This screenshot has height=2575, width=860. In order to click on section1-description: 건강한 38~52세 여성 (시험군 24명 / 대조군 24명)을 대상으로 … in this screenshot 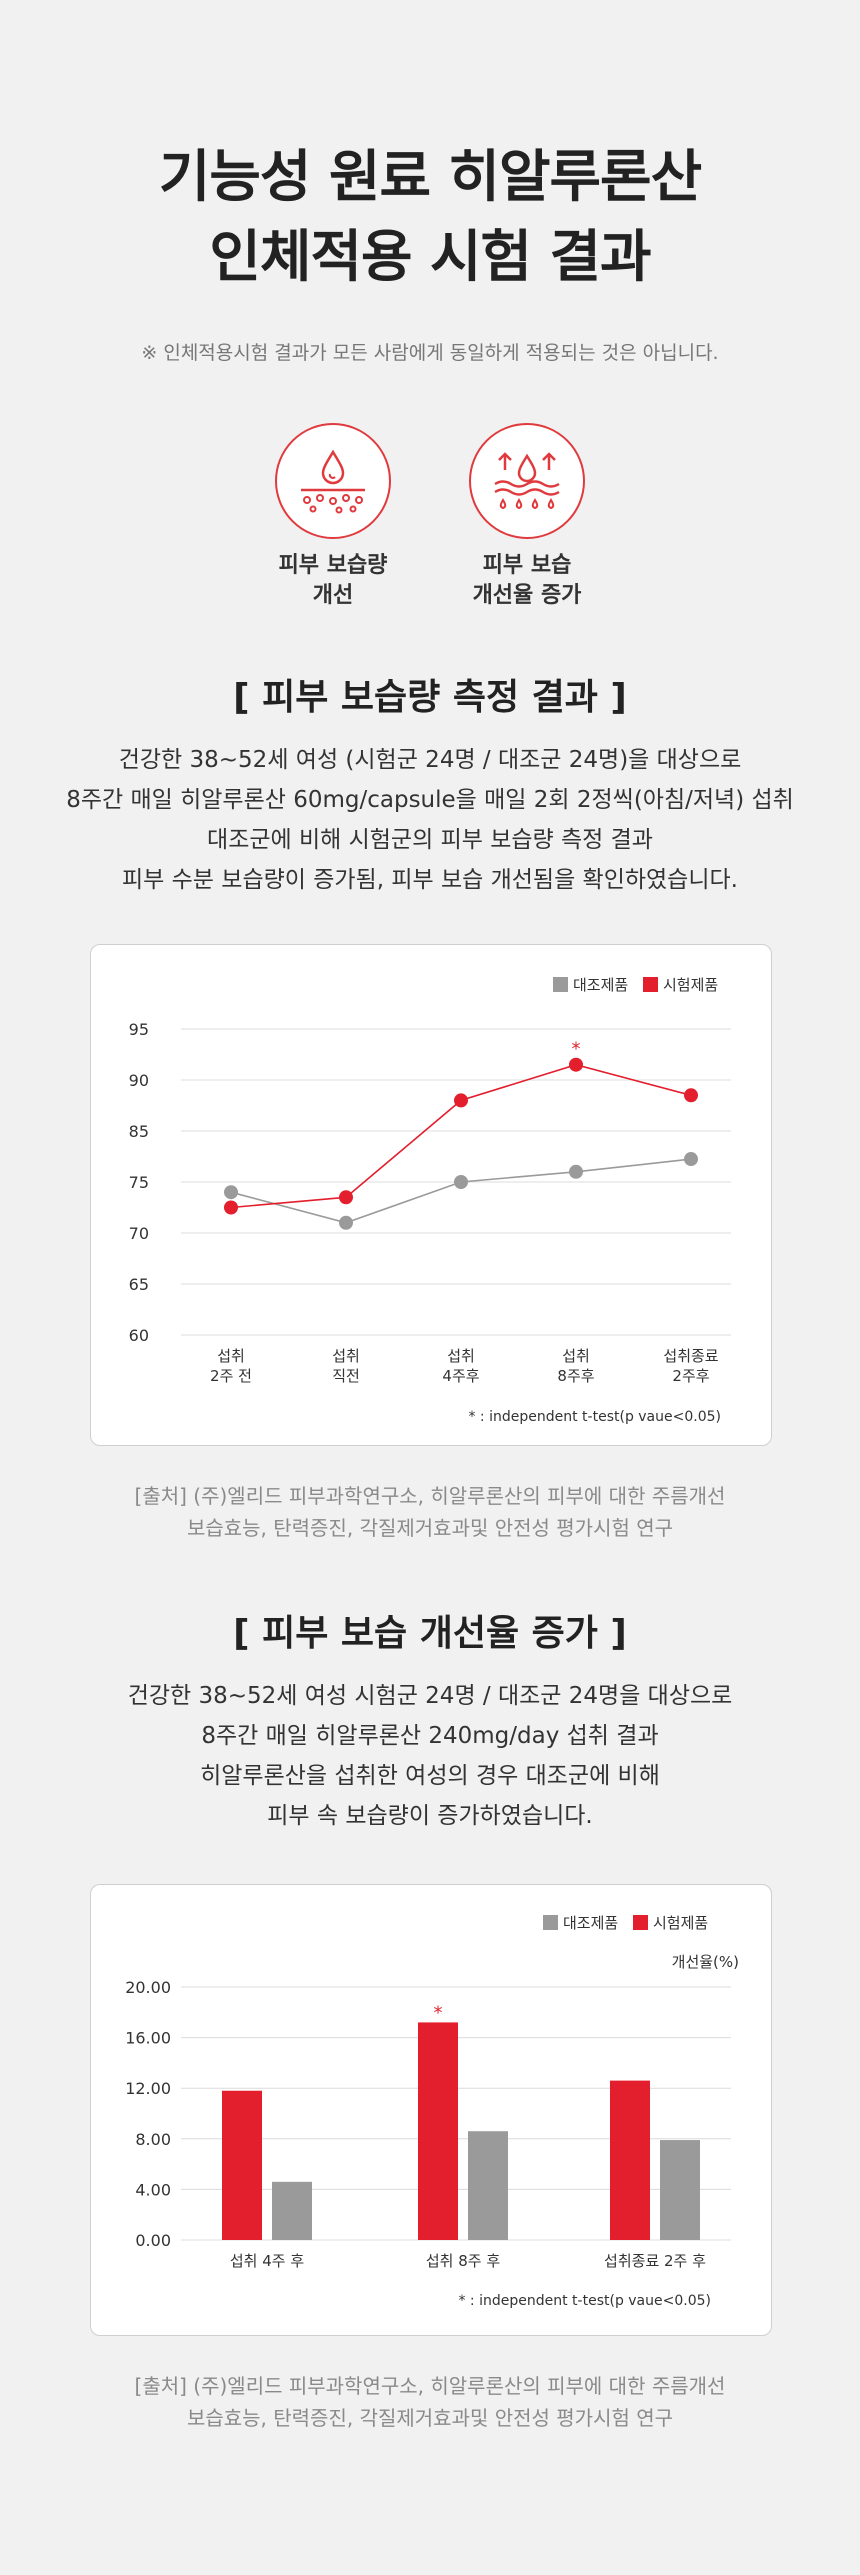, I will do `click(430, 820)`.